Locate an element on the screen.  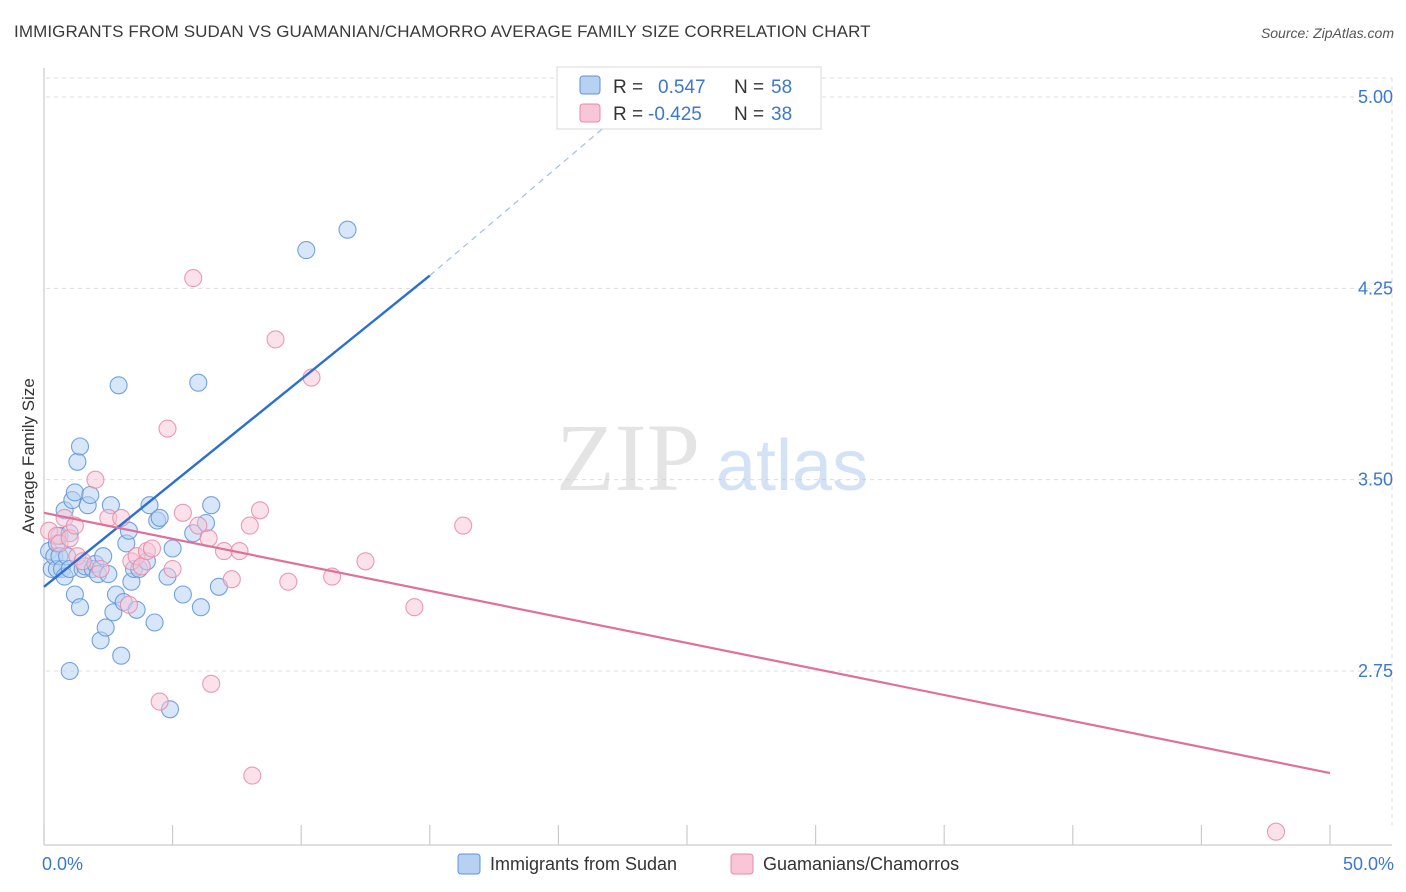
watermark-zip: ZIP is located at coordinates (628, 457).